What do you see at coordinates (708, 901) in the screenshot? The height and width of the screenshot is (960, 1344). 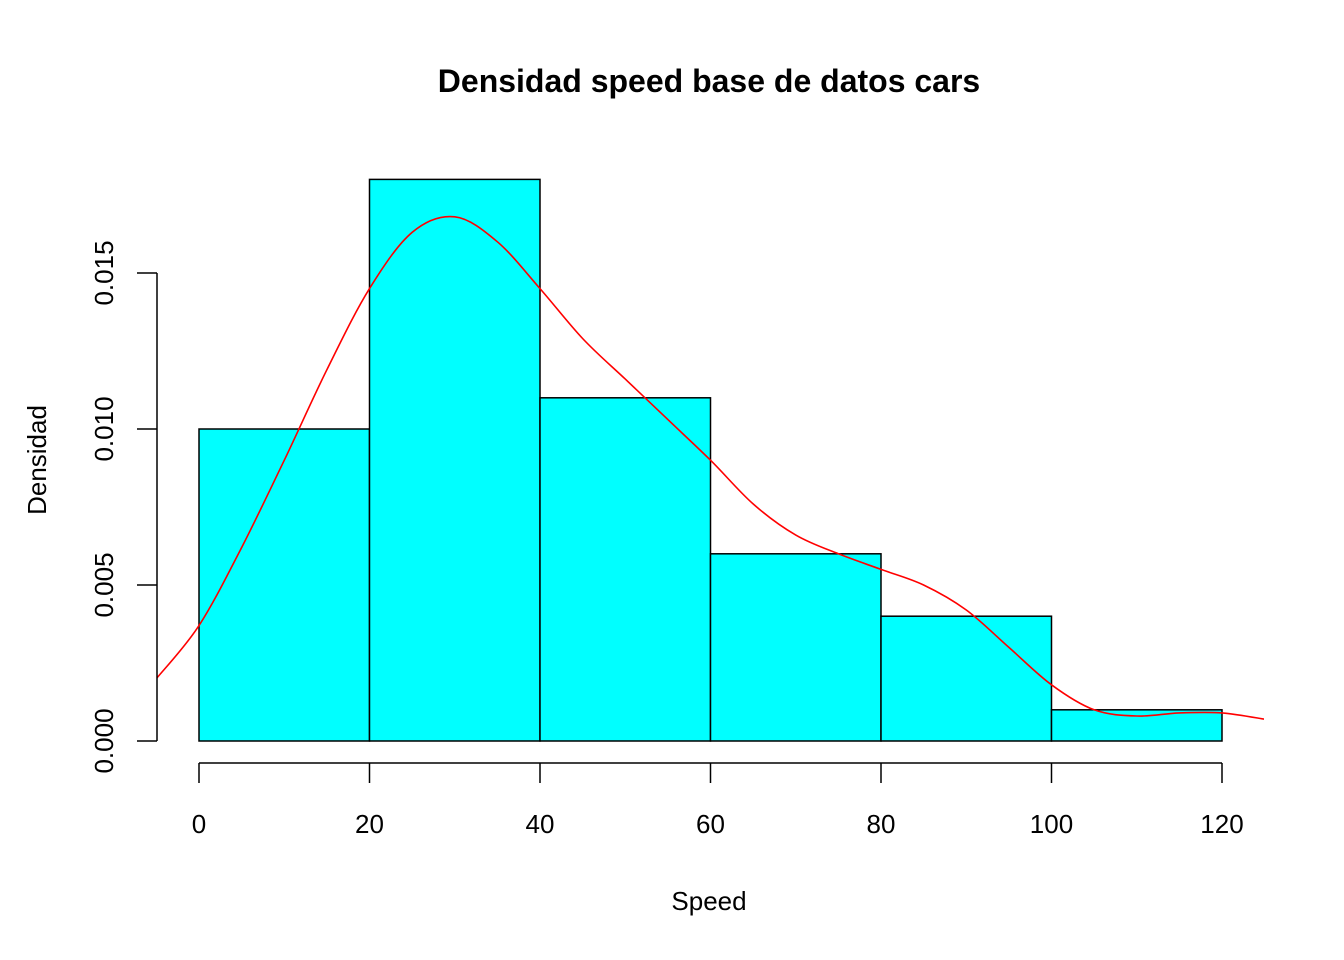 I see `x-axis-title: Speed` at bounding box center [708, 901].